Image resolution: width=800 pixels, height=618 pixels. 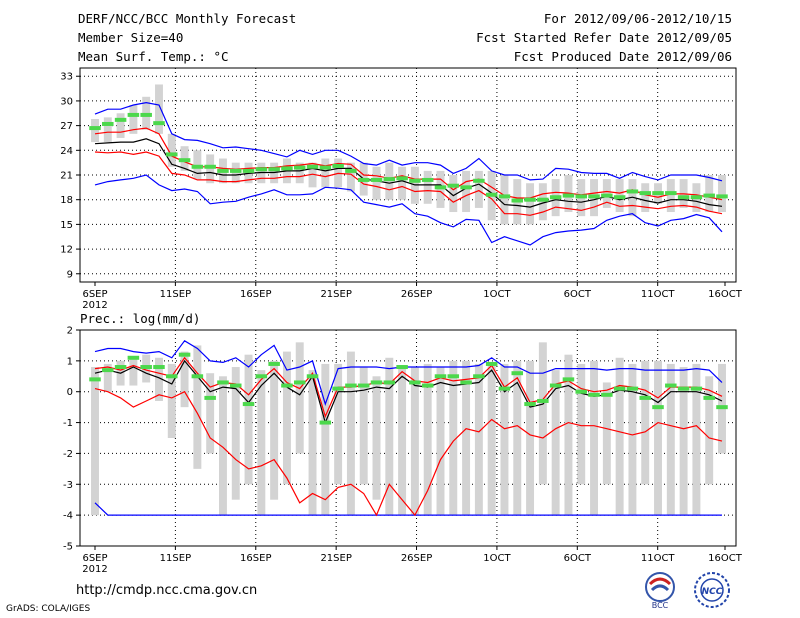 I want to click on ncc-logo: NCC, so click(x=712, y=590).